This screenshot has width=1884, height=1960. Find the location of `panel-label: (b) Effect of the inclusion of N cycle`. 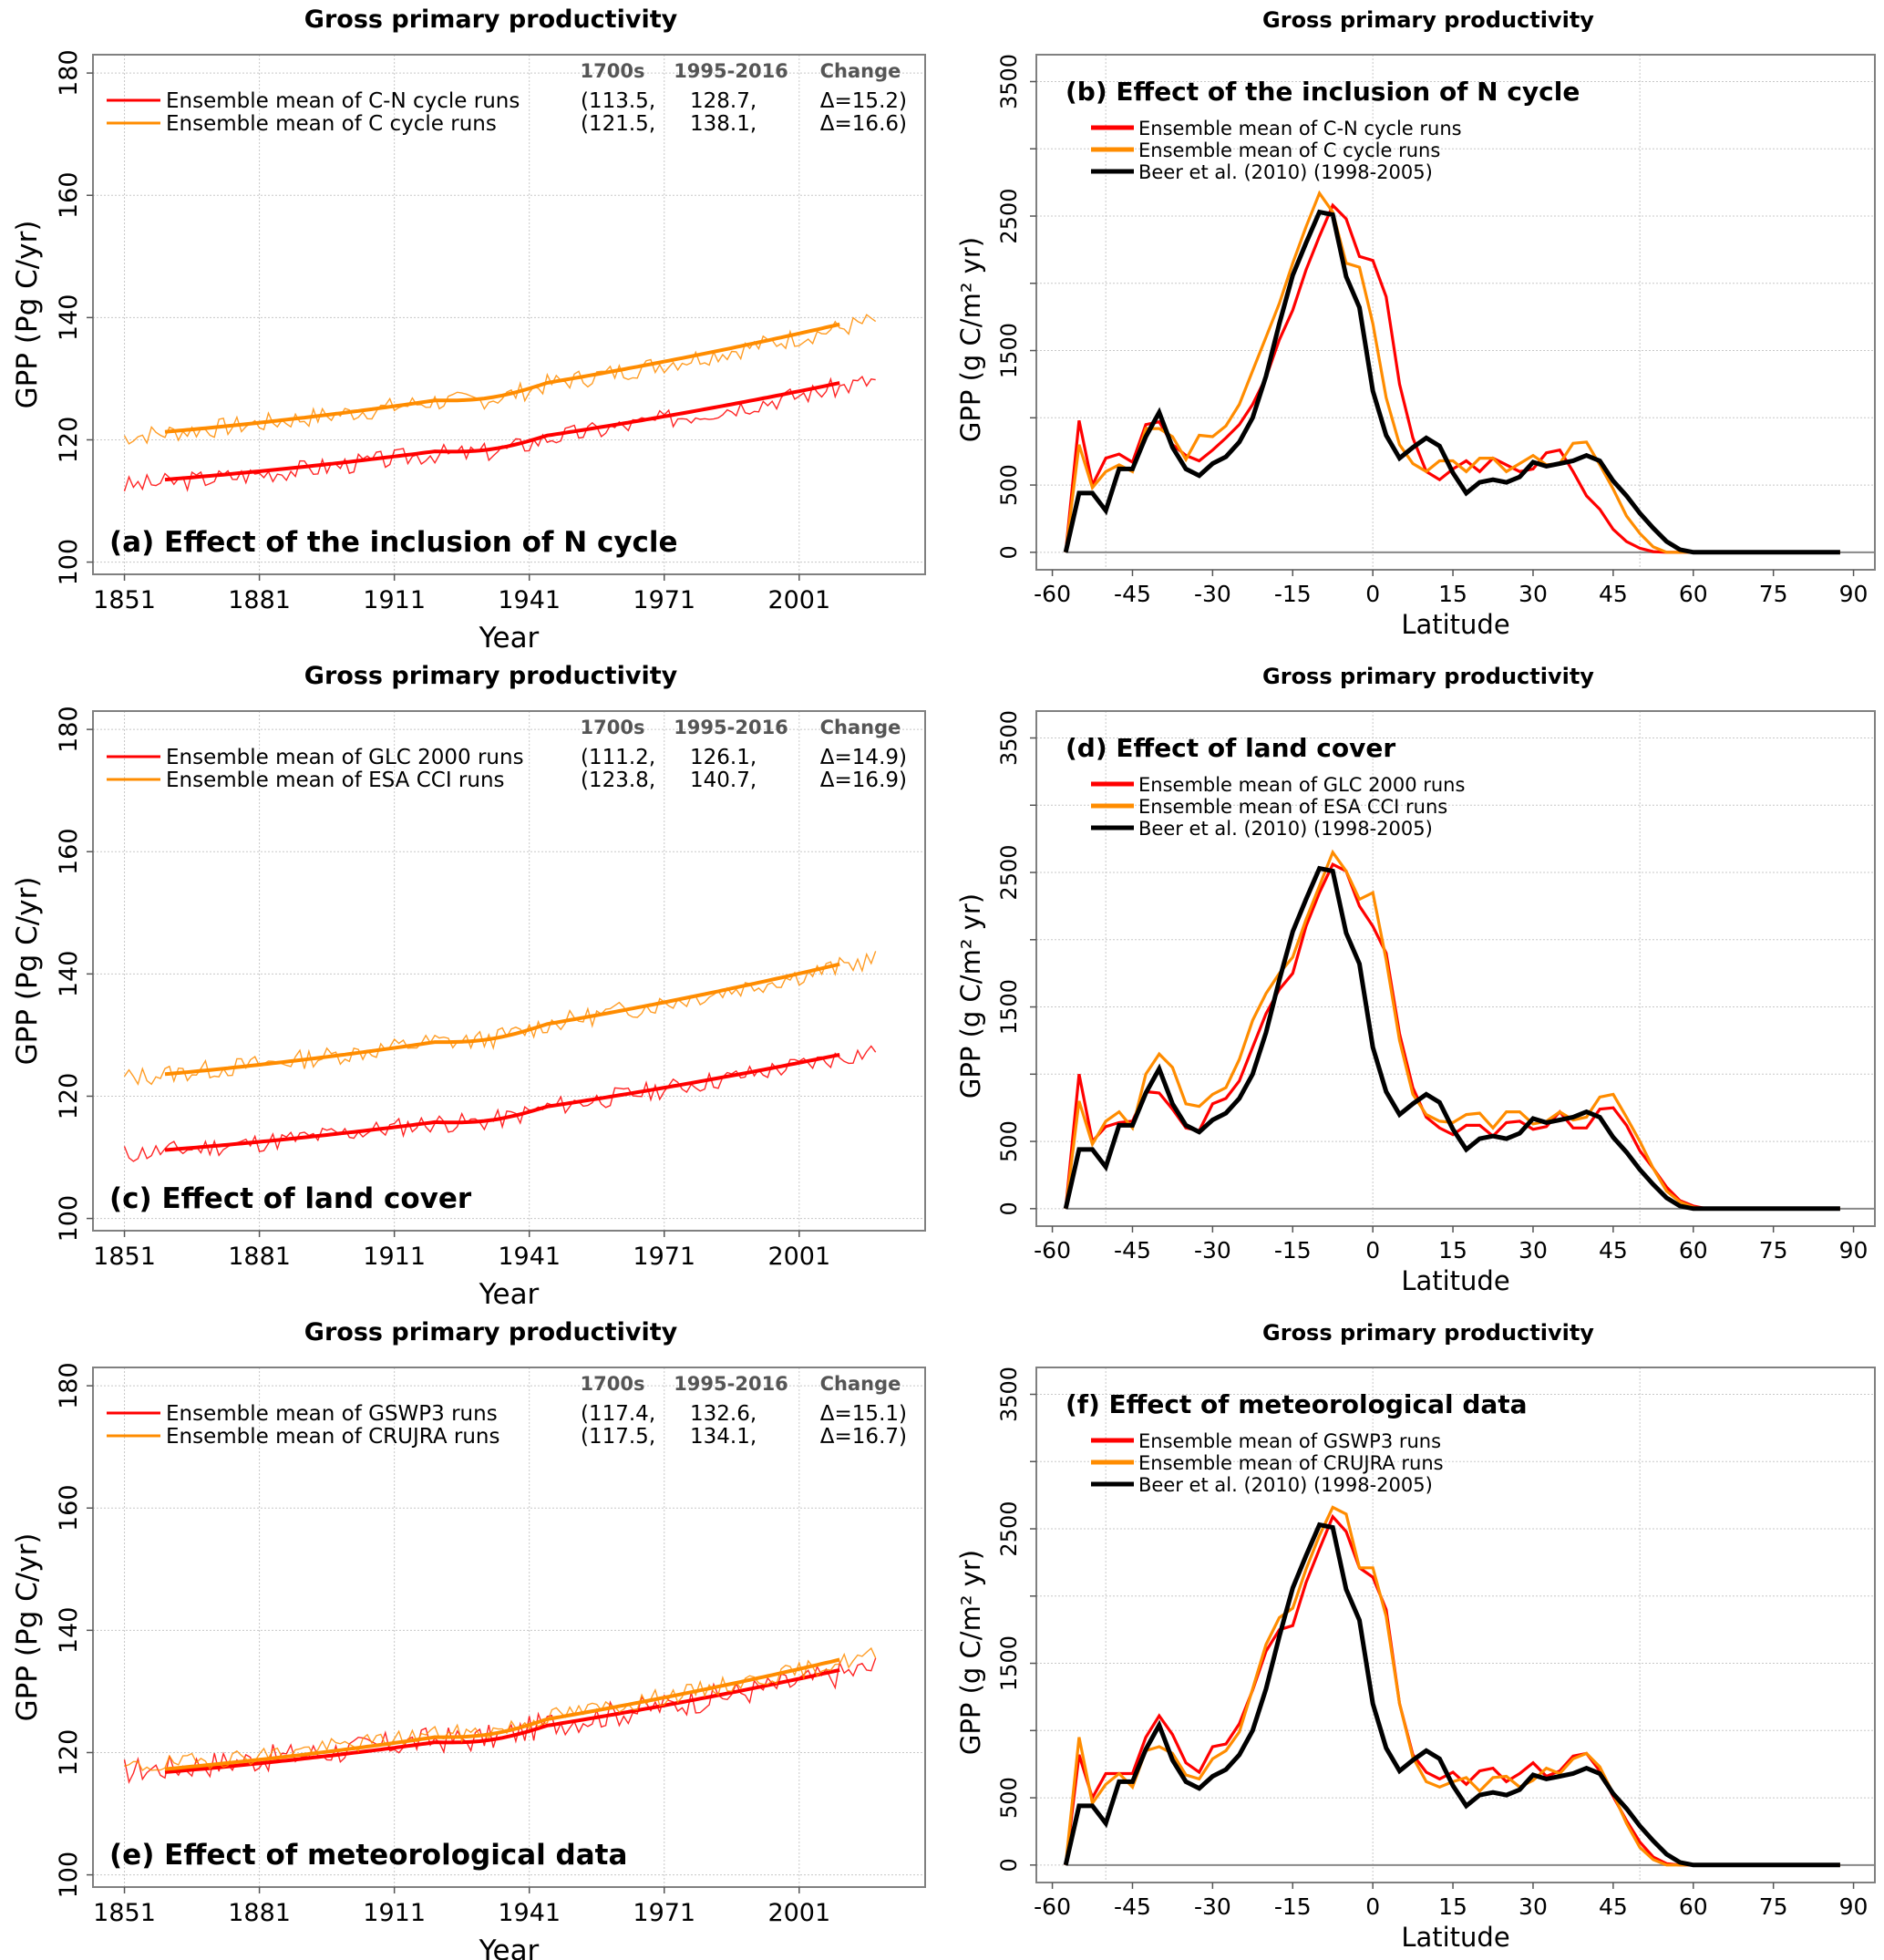

panel-label: (b) Effect of the inclusion of N cycle is located at coordinates (1323, 92).